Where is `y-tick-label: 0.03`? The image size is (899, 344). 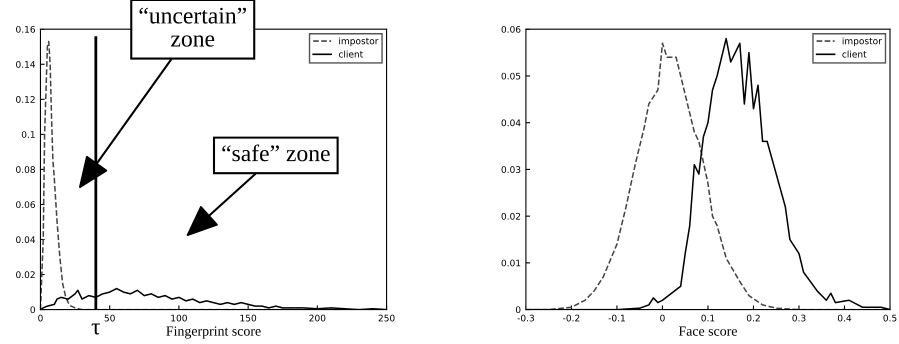 y-tick-label: 0.03 is located at coordinates (511, 169).